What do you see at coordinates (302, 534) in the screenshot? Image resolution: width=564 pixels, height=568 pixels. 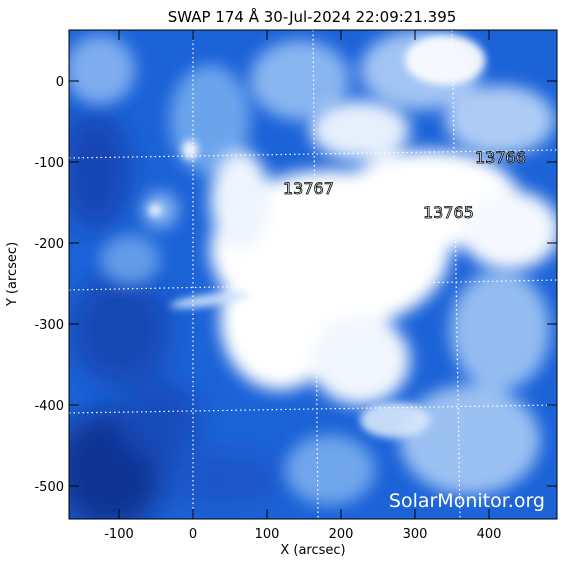 I see `x-tick-labels: -100 0 100 200 300 400` at bounding box center [302, 534].